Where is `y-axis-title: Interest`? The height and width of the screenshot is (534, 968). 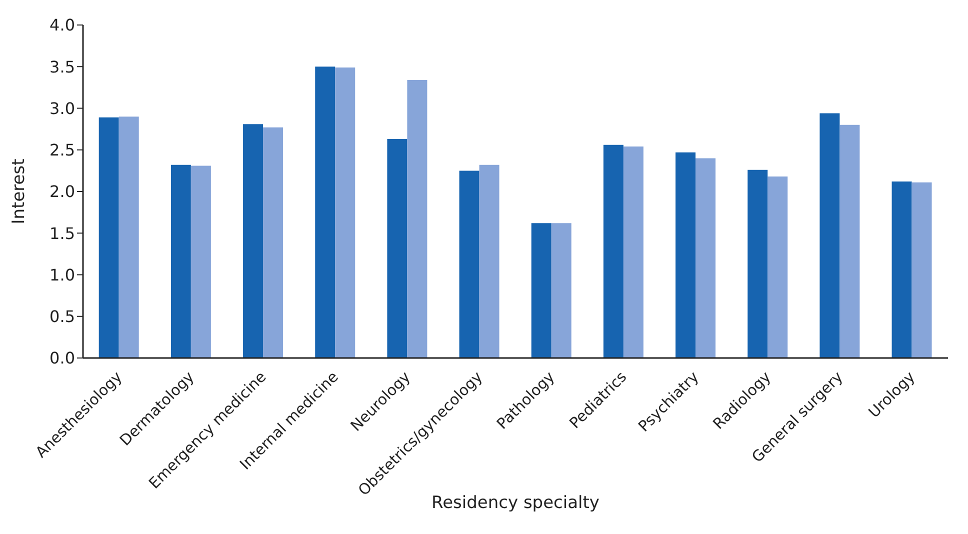 y-axis-title: Interest is located at coordinates (19, 191).